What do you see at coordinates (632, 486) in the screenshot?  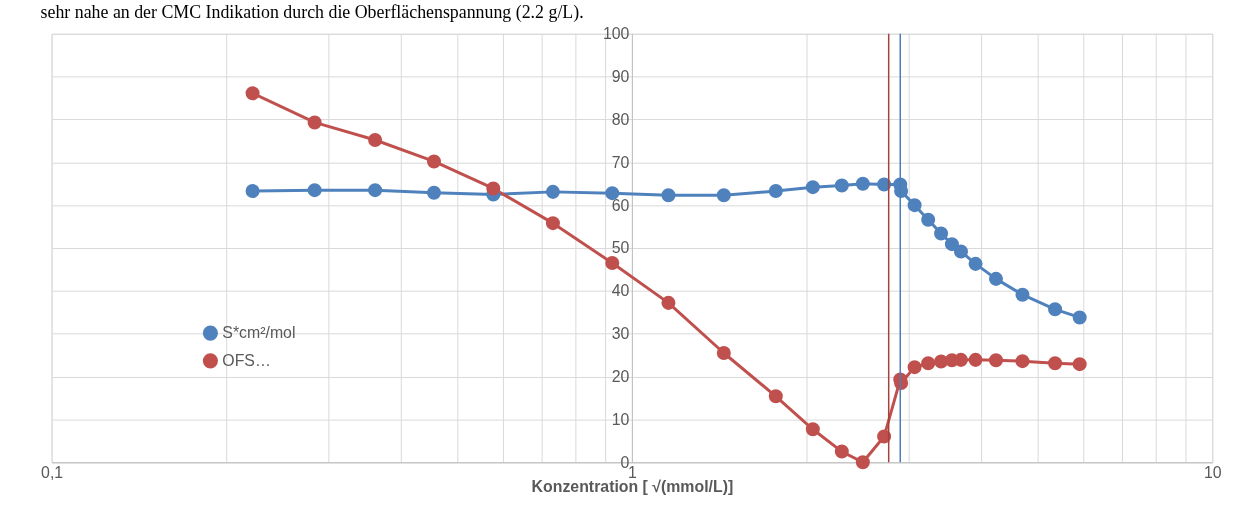 I see `x-axis-title: Konzentration [ √(mmol/L)]` at bounding box center [632, 486].